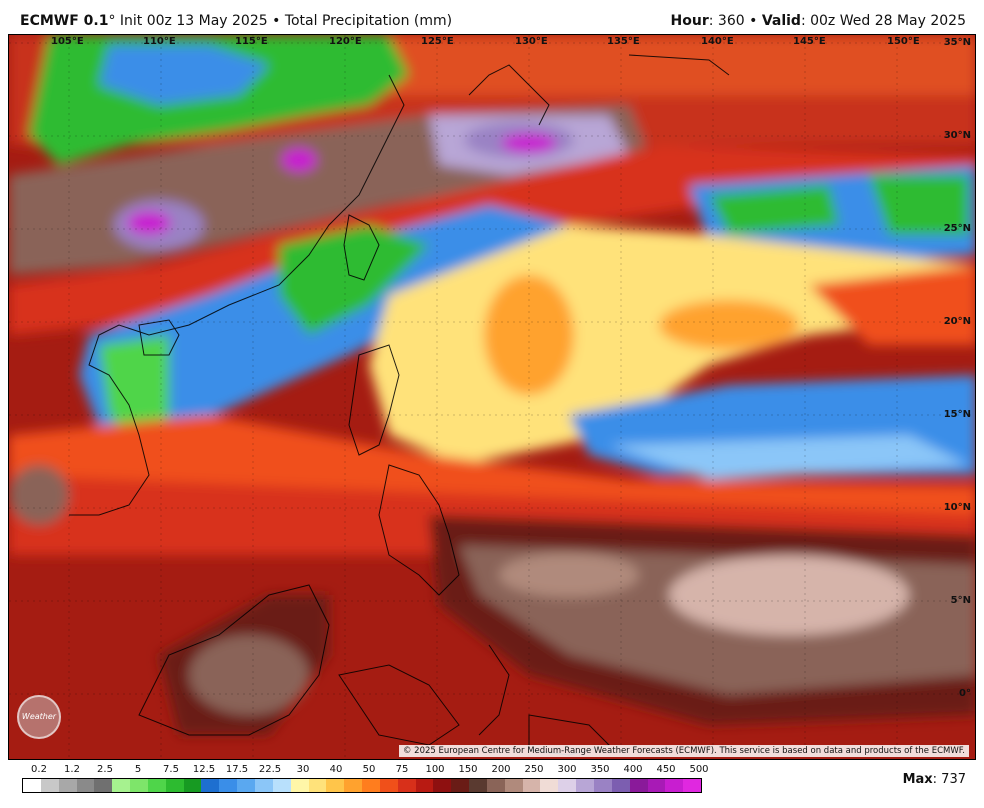  Describe the element at coordinates (917, 779) in the screenshot. I see `max-label: Max` at that location.